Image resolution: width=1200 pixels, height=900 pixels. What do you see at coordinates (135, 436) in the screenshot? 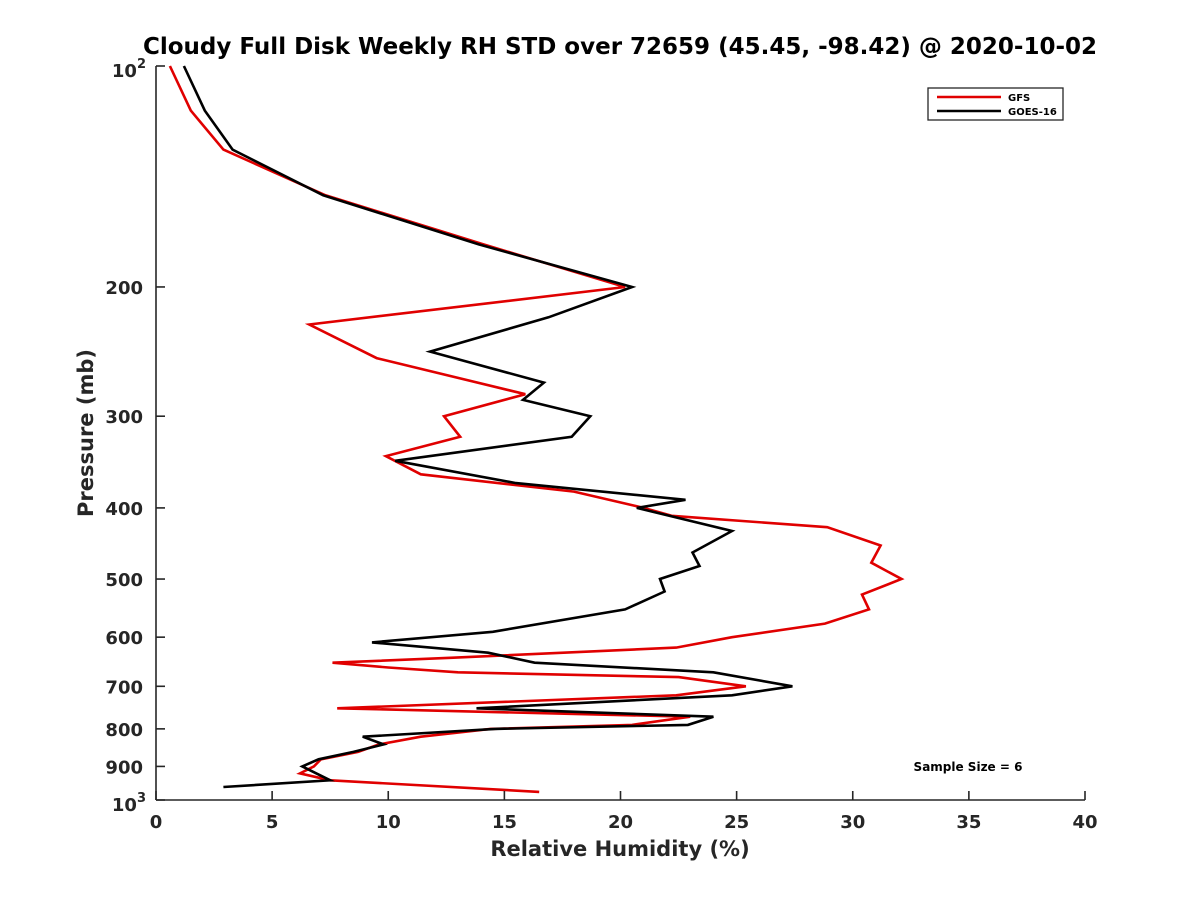
I see `y-axis-ticks: 10² 200 300 400 500 600 700 800 900 10³` at bounding box center [135, 436].